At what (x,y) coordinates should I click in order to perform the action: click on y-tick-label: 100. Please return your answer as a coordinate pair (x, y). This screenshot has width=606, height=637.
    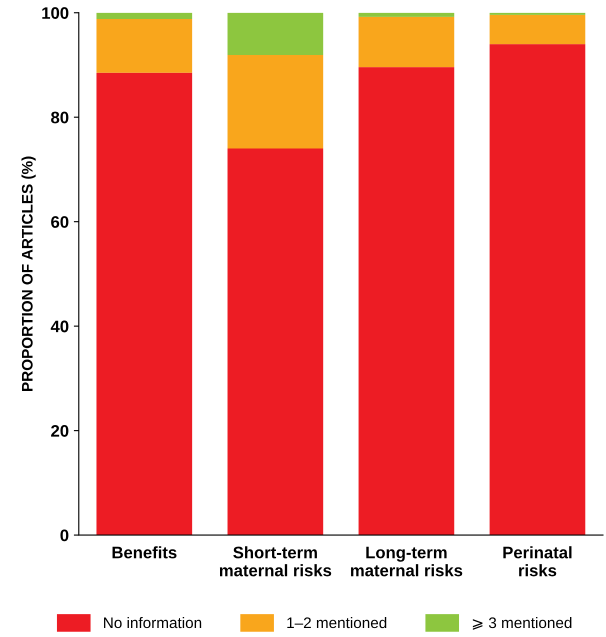
    Looking at the image, I should click on (55, 13).